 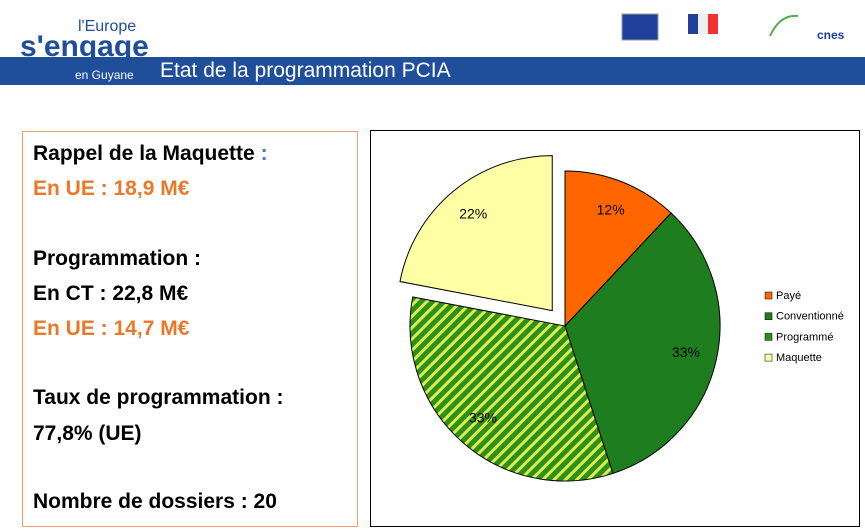 I want to click on summary-text: En CT : 22,8 M€, so click(x=111, y=293).